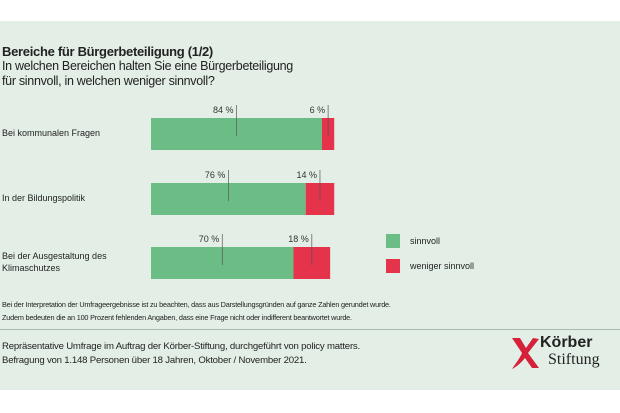 The height and width of the screenshot is (413, 620). I want to click on logo-x-mark, so click(525, 353).